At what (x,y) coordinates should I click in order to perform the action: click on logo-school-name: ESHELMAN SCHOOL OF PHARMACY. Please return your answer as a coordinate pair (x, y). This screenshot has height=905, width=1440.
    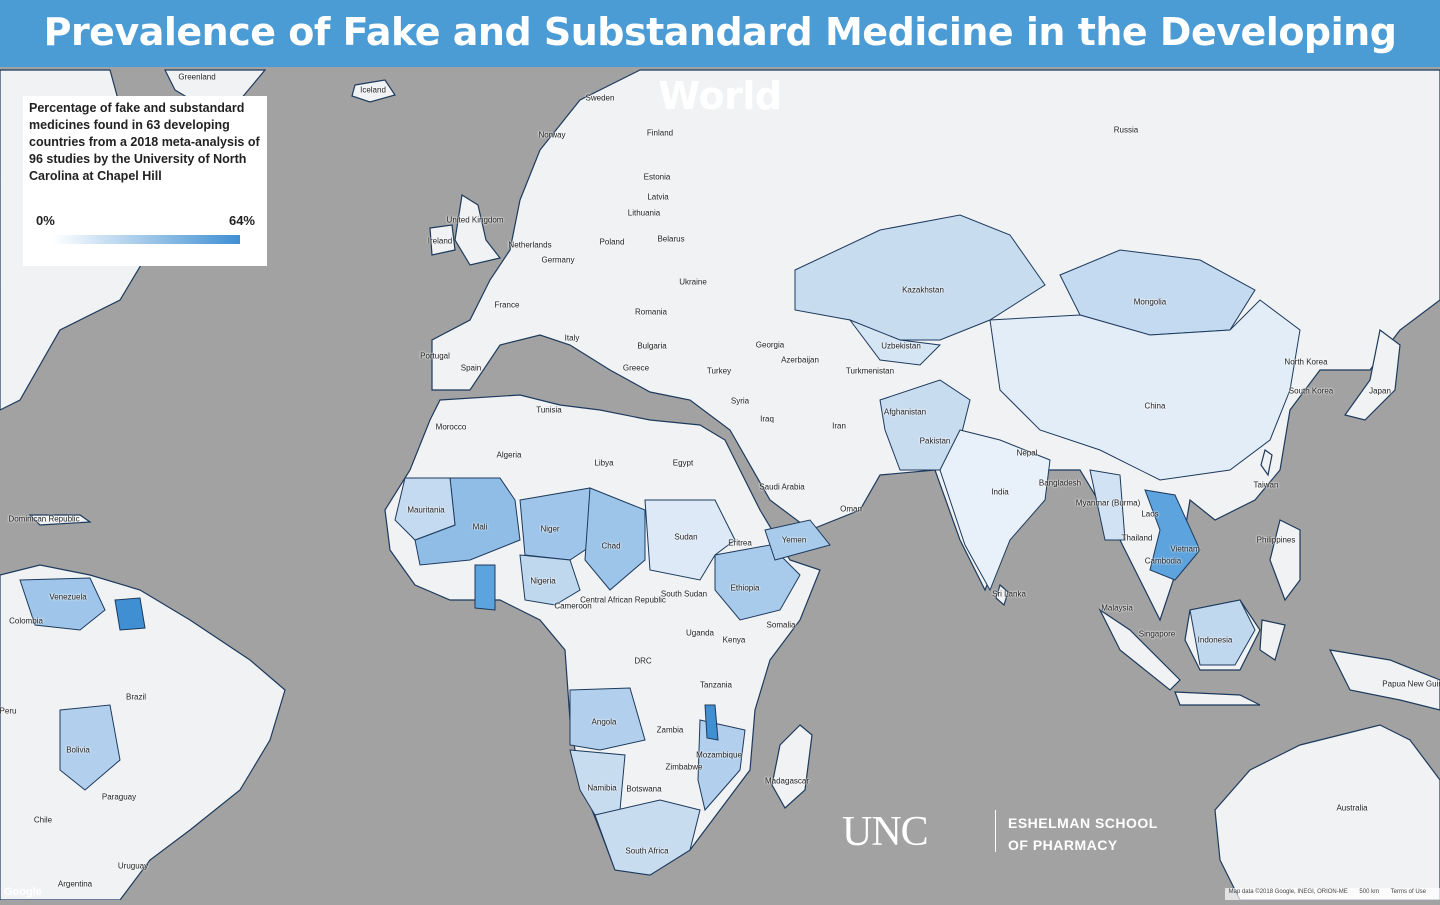
    Looking at the image, I should click on (1083, 834).